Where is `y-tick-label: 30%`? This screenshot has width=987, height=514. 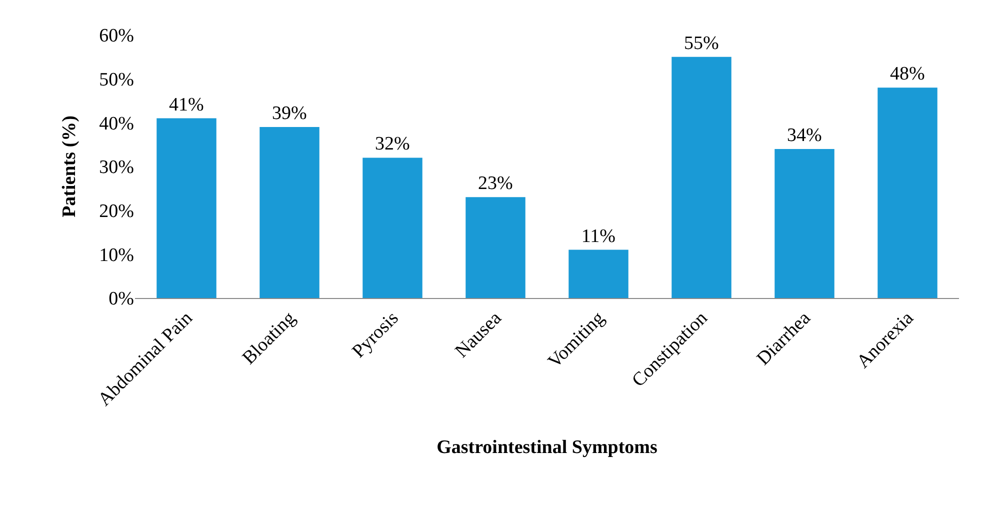 y-tick-label: 30% is located at coordinates (116, 167).